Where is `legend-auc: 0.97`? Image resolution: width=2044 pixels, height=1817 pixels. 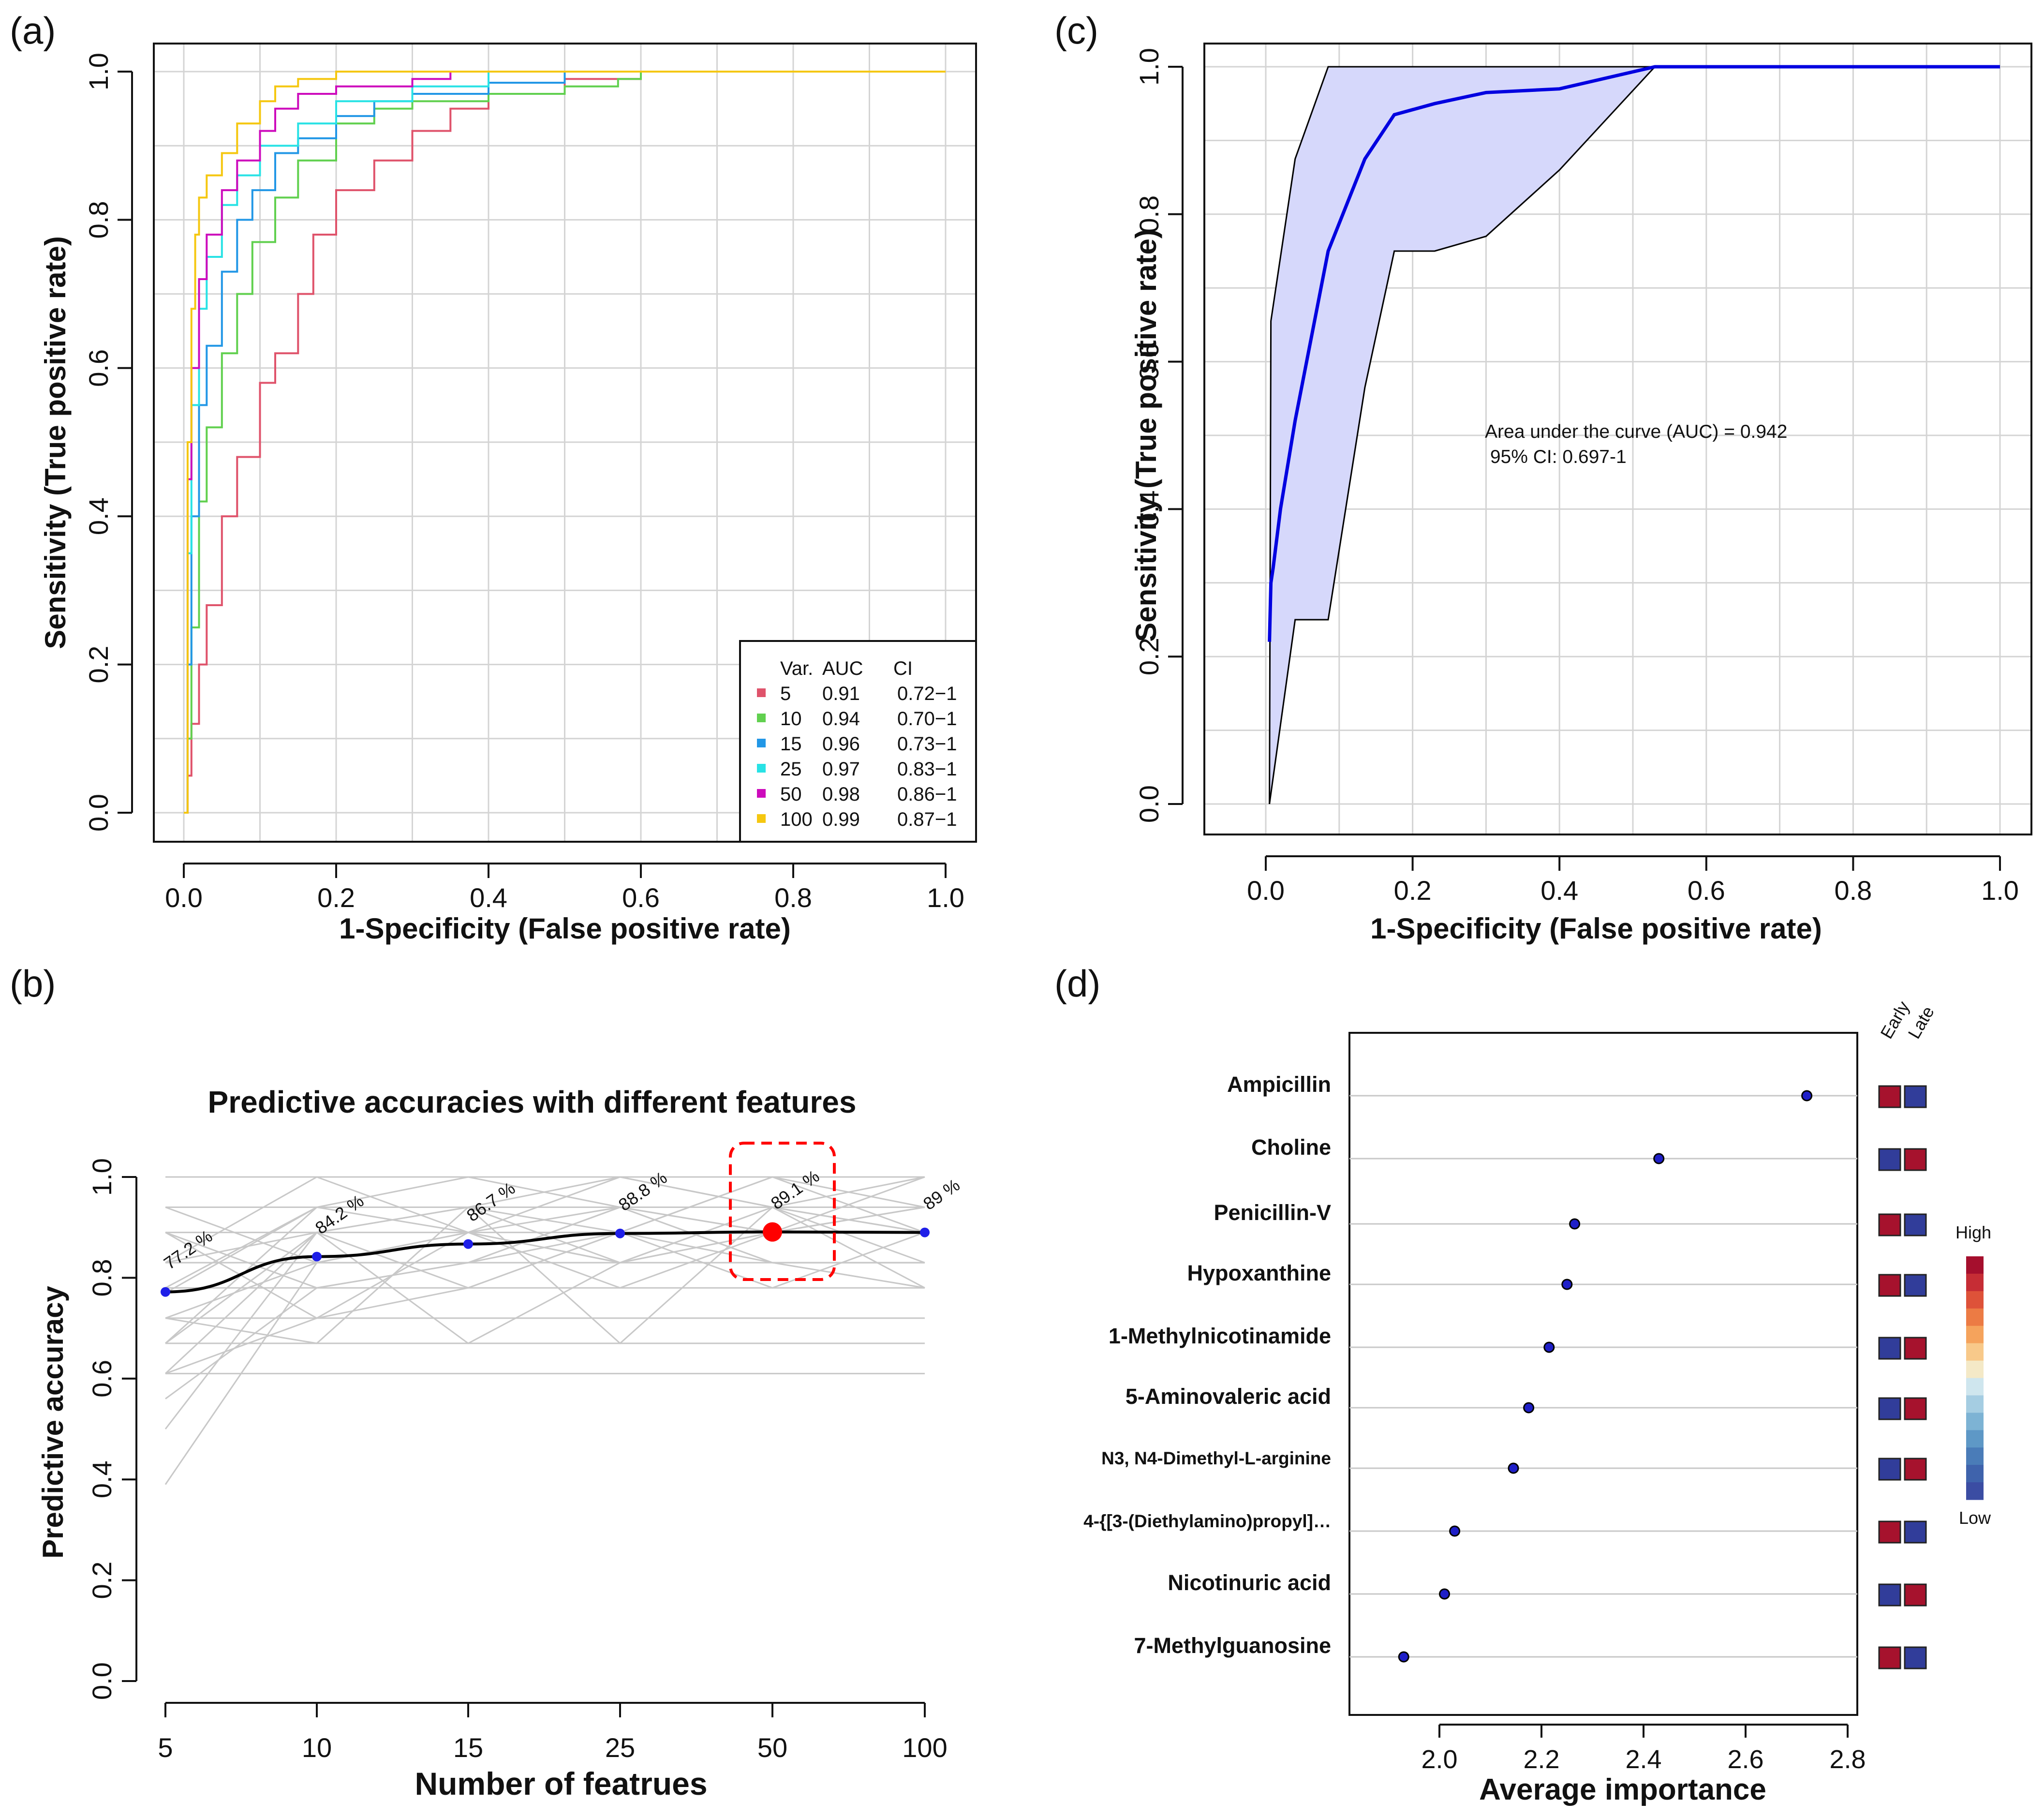 legend-auc: 0.97 is located at coordinates (841, 769).